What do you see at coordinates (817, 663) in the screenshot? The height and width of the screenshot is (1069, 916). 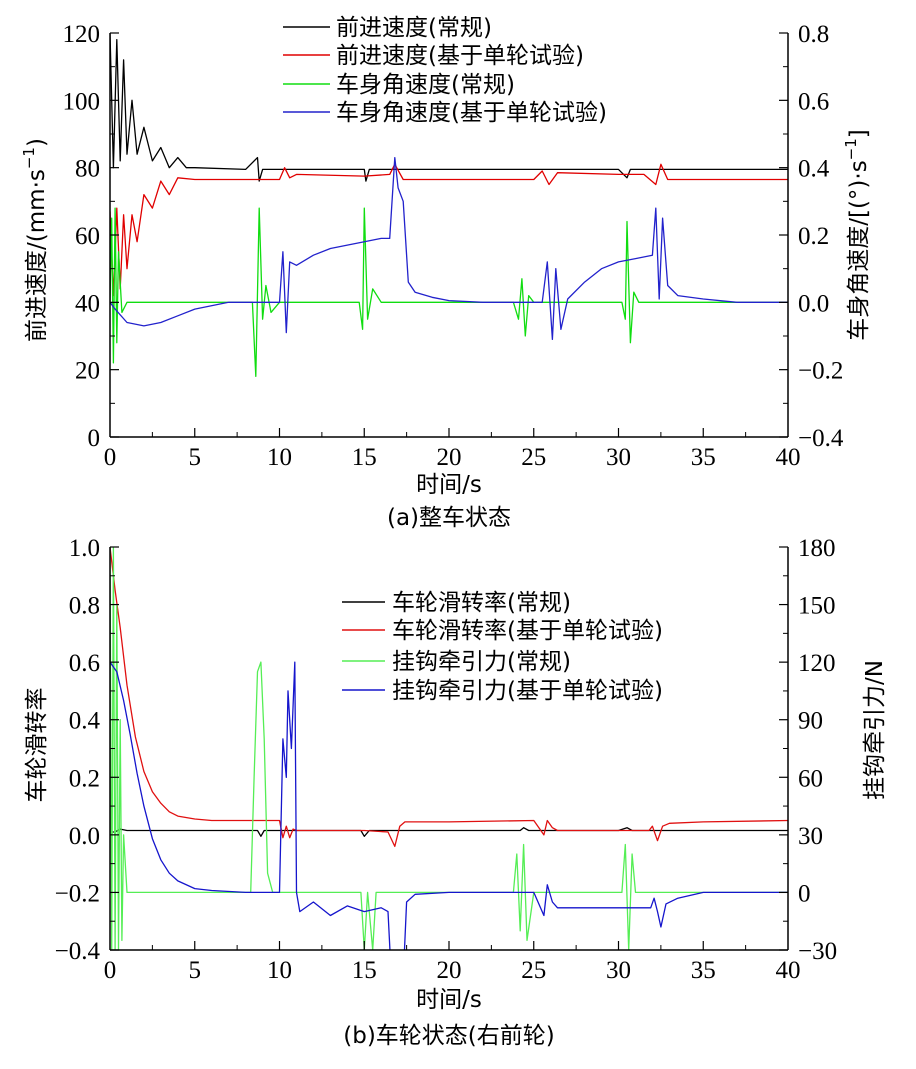 I see `chart-b-y2-tick-label: 120` at bounding box center [817, 663].